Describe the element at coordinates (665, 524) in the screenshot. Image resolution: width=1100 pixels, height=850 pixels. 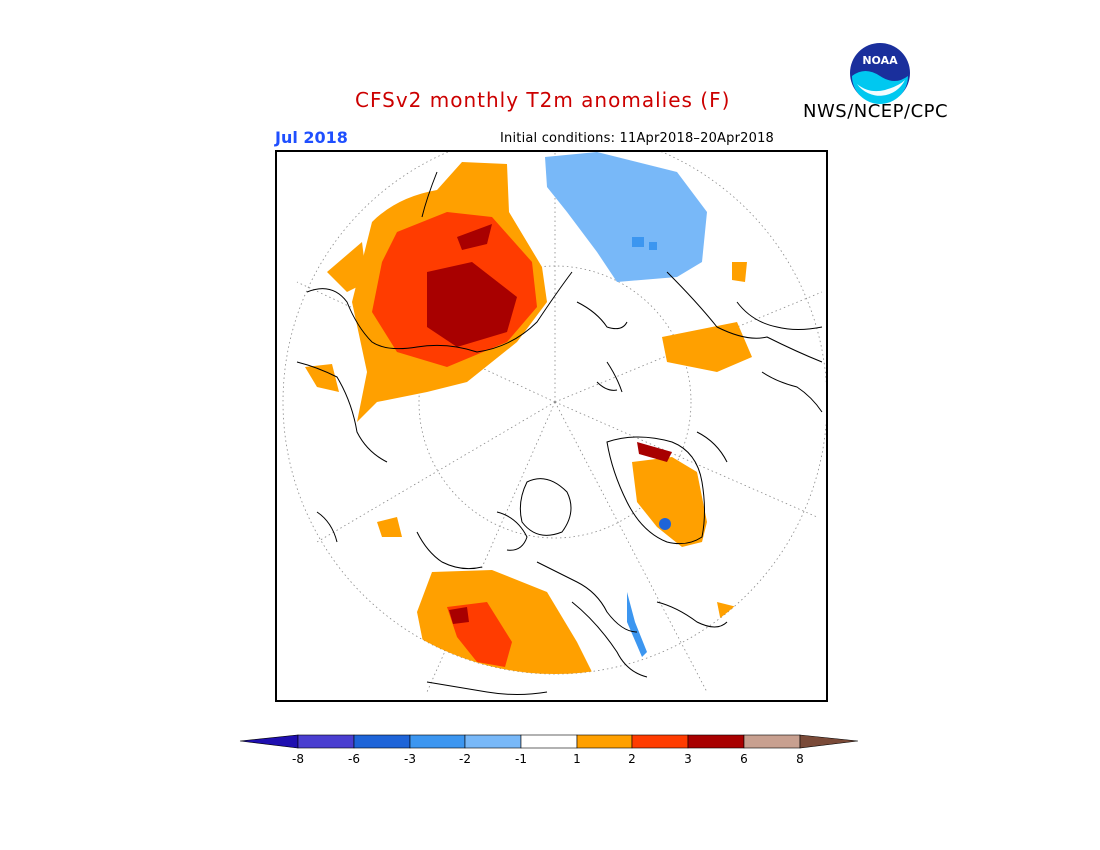
I see `greenland-cold-spot` at that location.